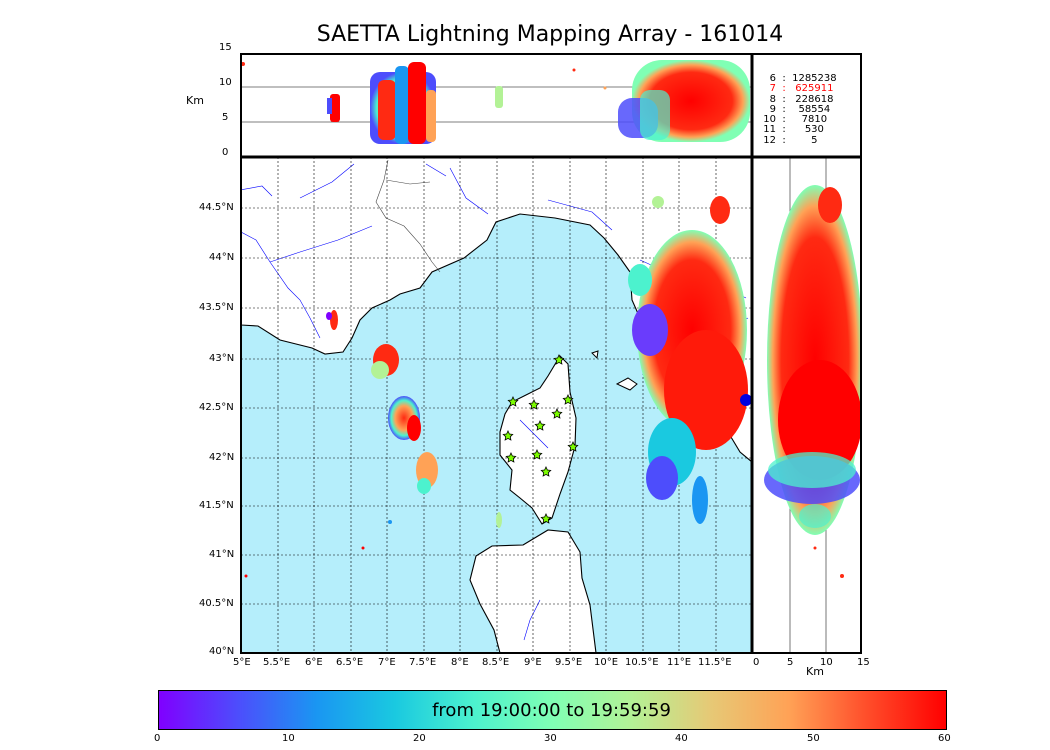 This screenshot has height=750, width=1050. I want to click on top-cluster-ligurian-b, so click(402, 105).